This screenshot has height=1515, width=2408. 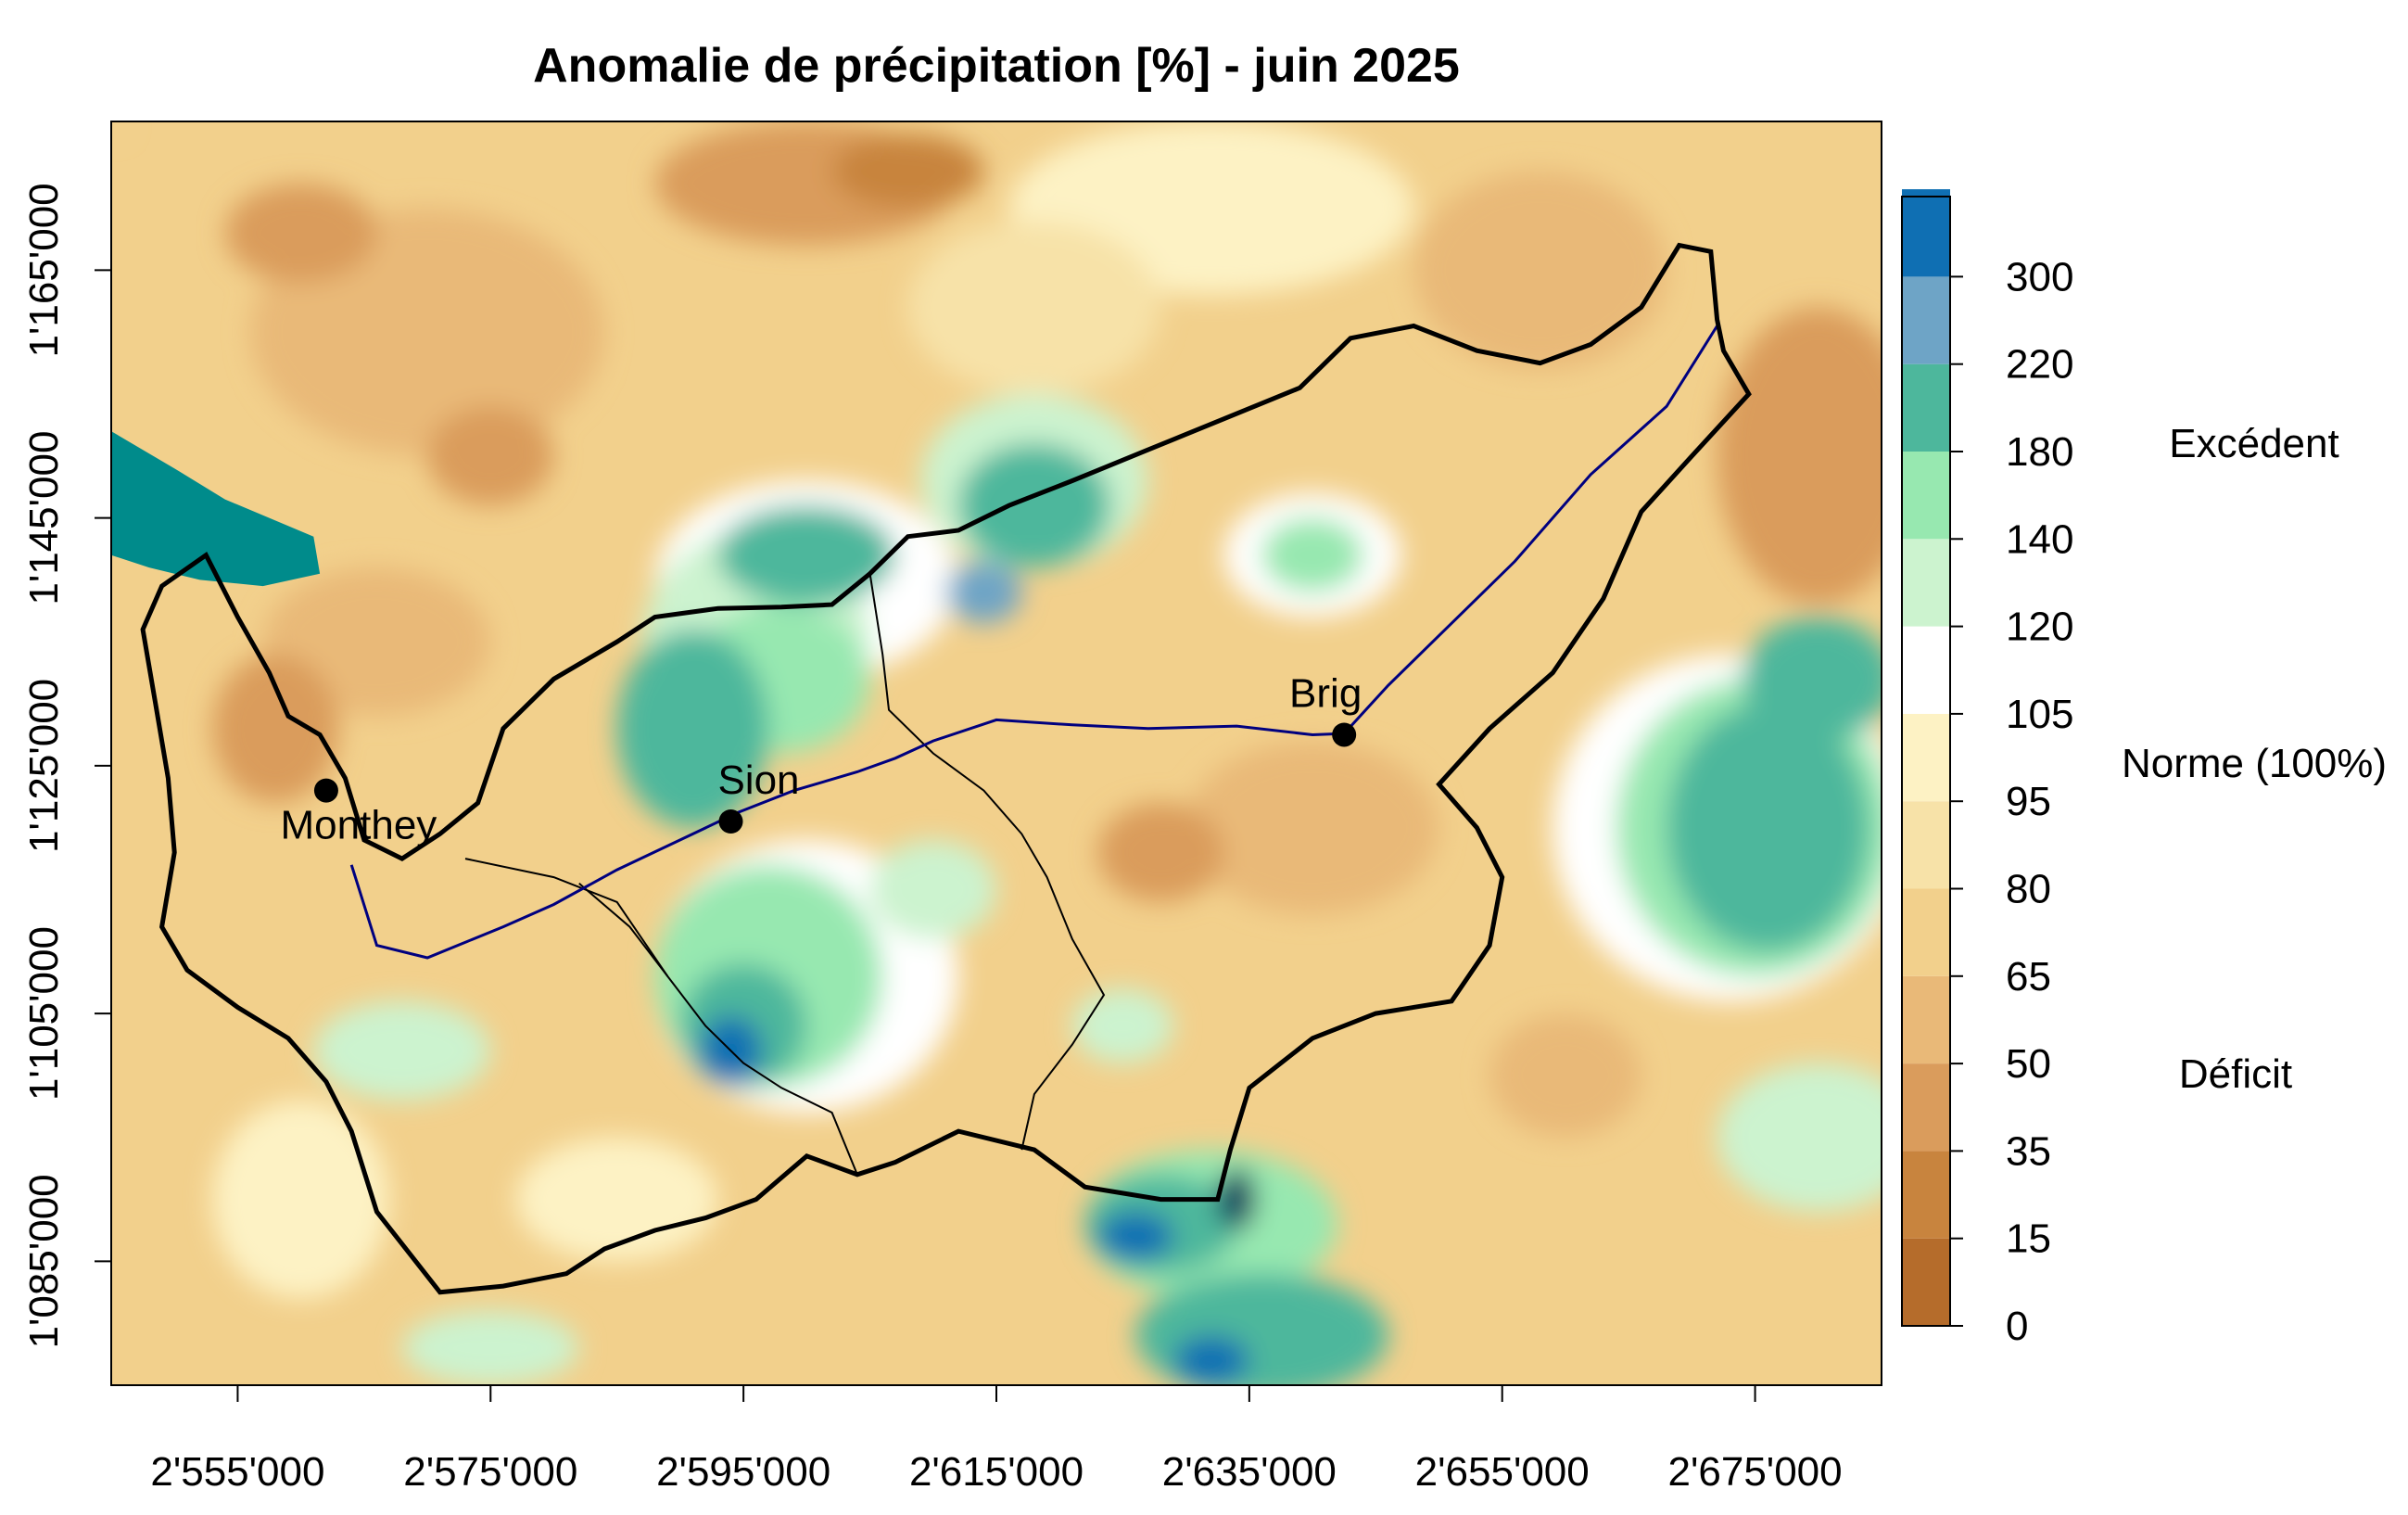 What do you see at coordinates (1249, 1472) in the screenshot?
I see `x-tick-label: 2'635'000` at bounding box center [1249, 1472].